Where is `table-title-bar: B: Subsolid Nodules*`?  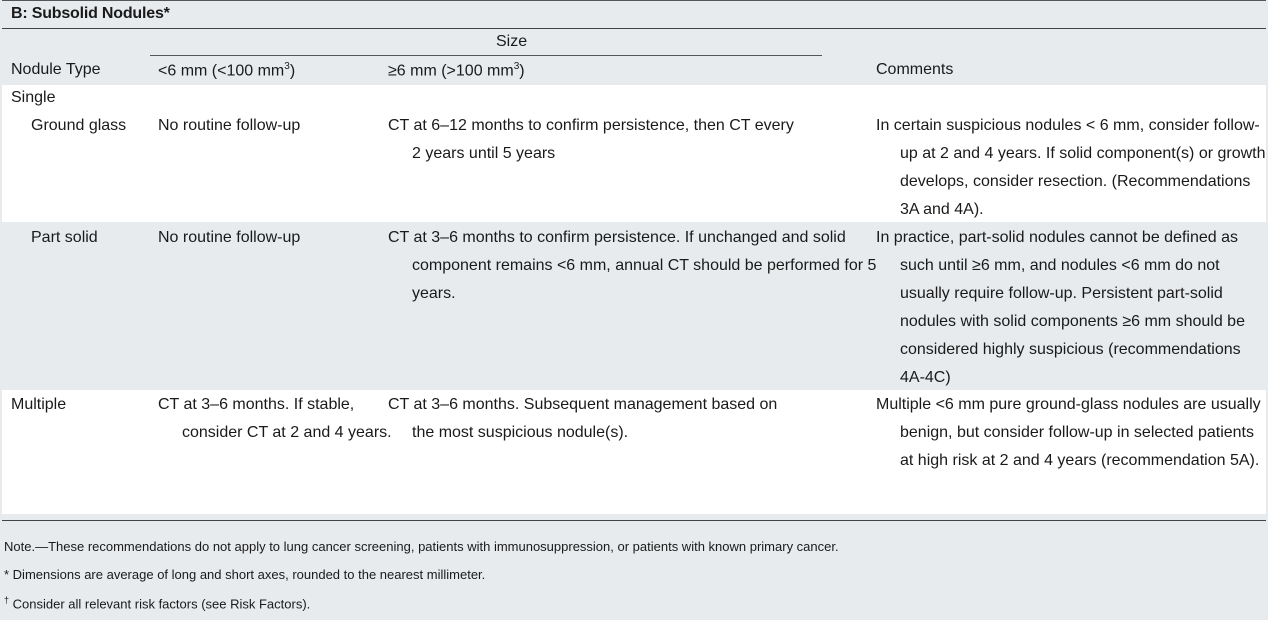
table-title-bar: B: Subsolid Nodules* is located at coordinates (634, 14).